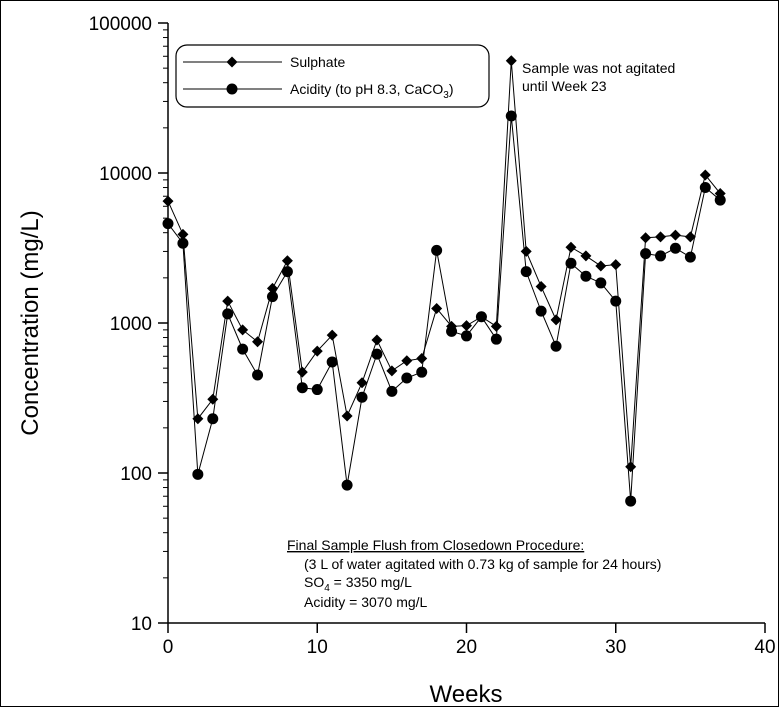 The image size is (779, 707). I want to click on annotation-so4-prefix: SO, so click(314, 582).